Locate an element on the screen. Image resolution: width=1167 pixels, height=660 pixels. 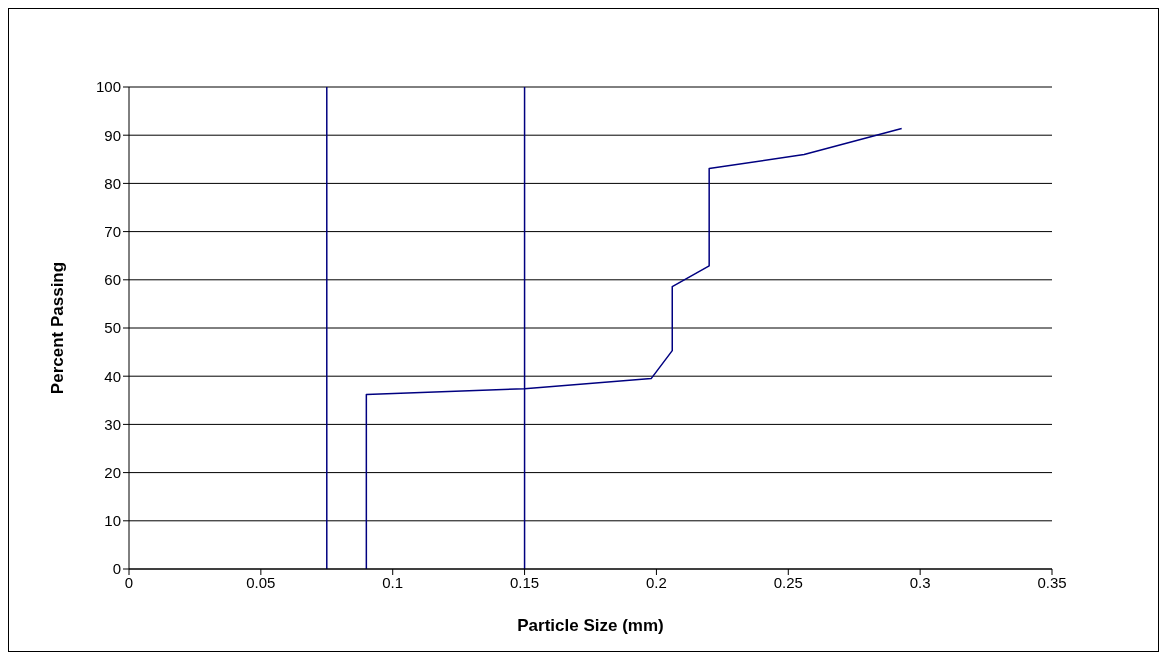
y-axis-title: Percent Passing is located at coordinates (58, 328).